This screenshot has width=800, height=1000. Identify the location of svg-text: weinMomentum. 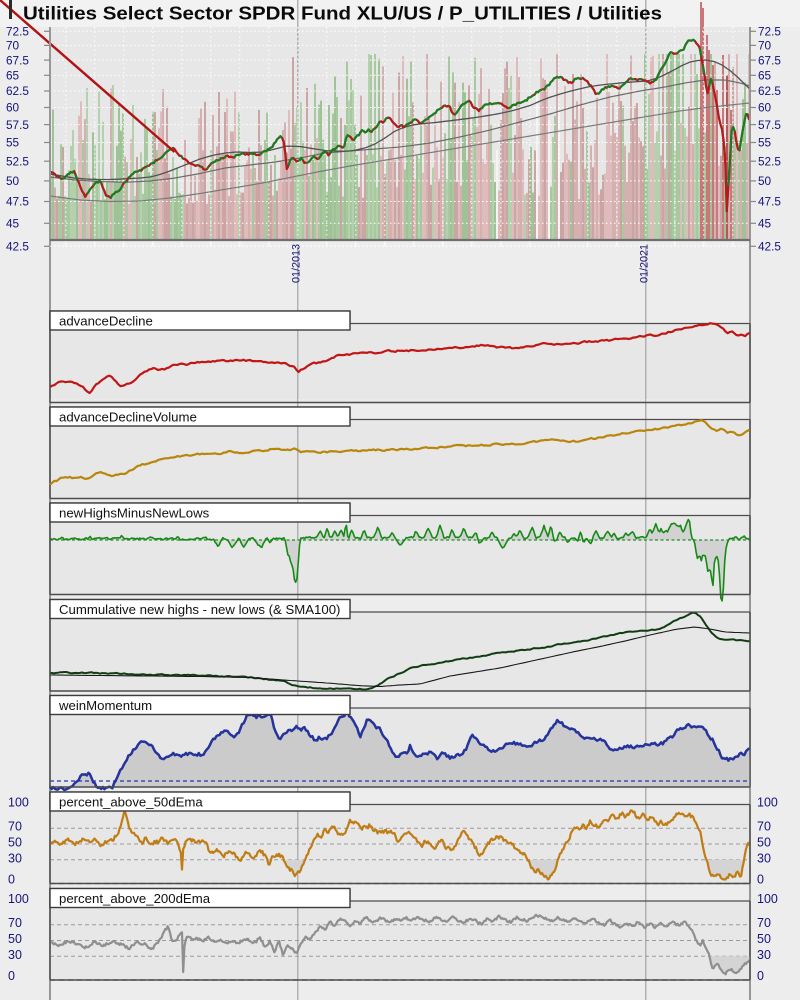
(105, 705).